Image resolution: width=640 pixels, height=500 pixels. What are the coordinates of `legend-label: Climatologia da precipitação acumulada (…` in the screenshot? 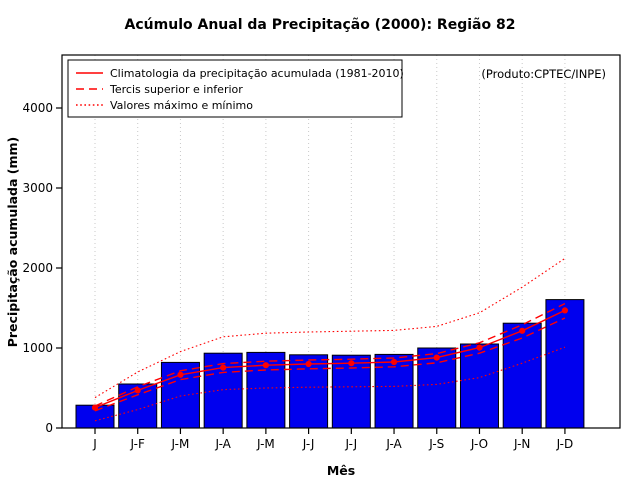 It's located at (257, 73).